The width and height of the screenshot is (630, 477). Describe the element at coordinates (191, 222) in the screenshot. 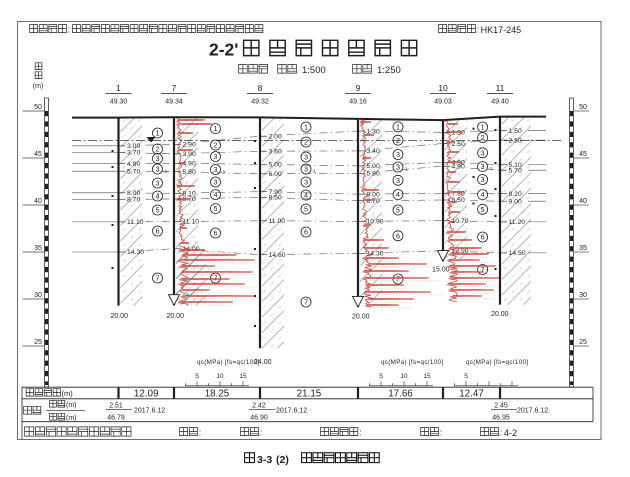

I see `svg-text: 11.10` at that location.